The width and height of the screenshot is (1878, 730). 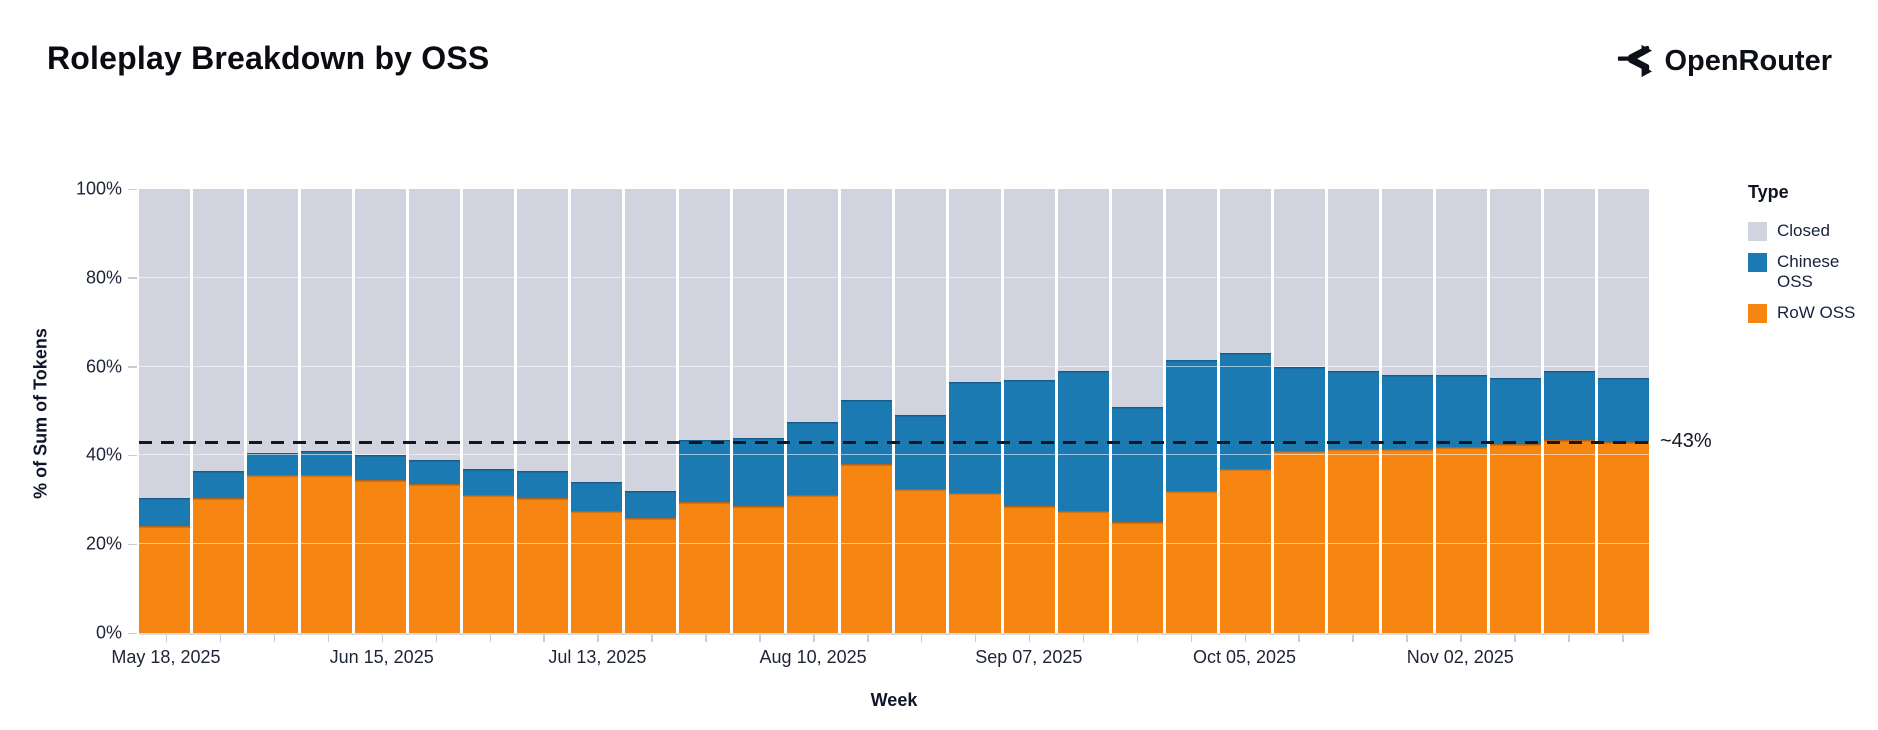 I want to click on legend-swatch-closed, so click(x=1757, y=231).